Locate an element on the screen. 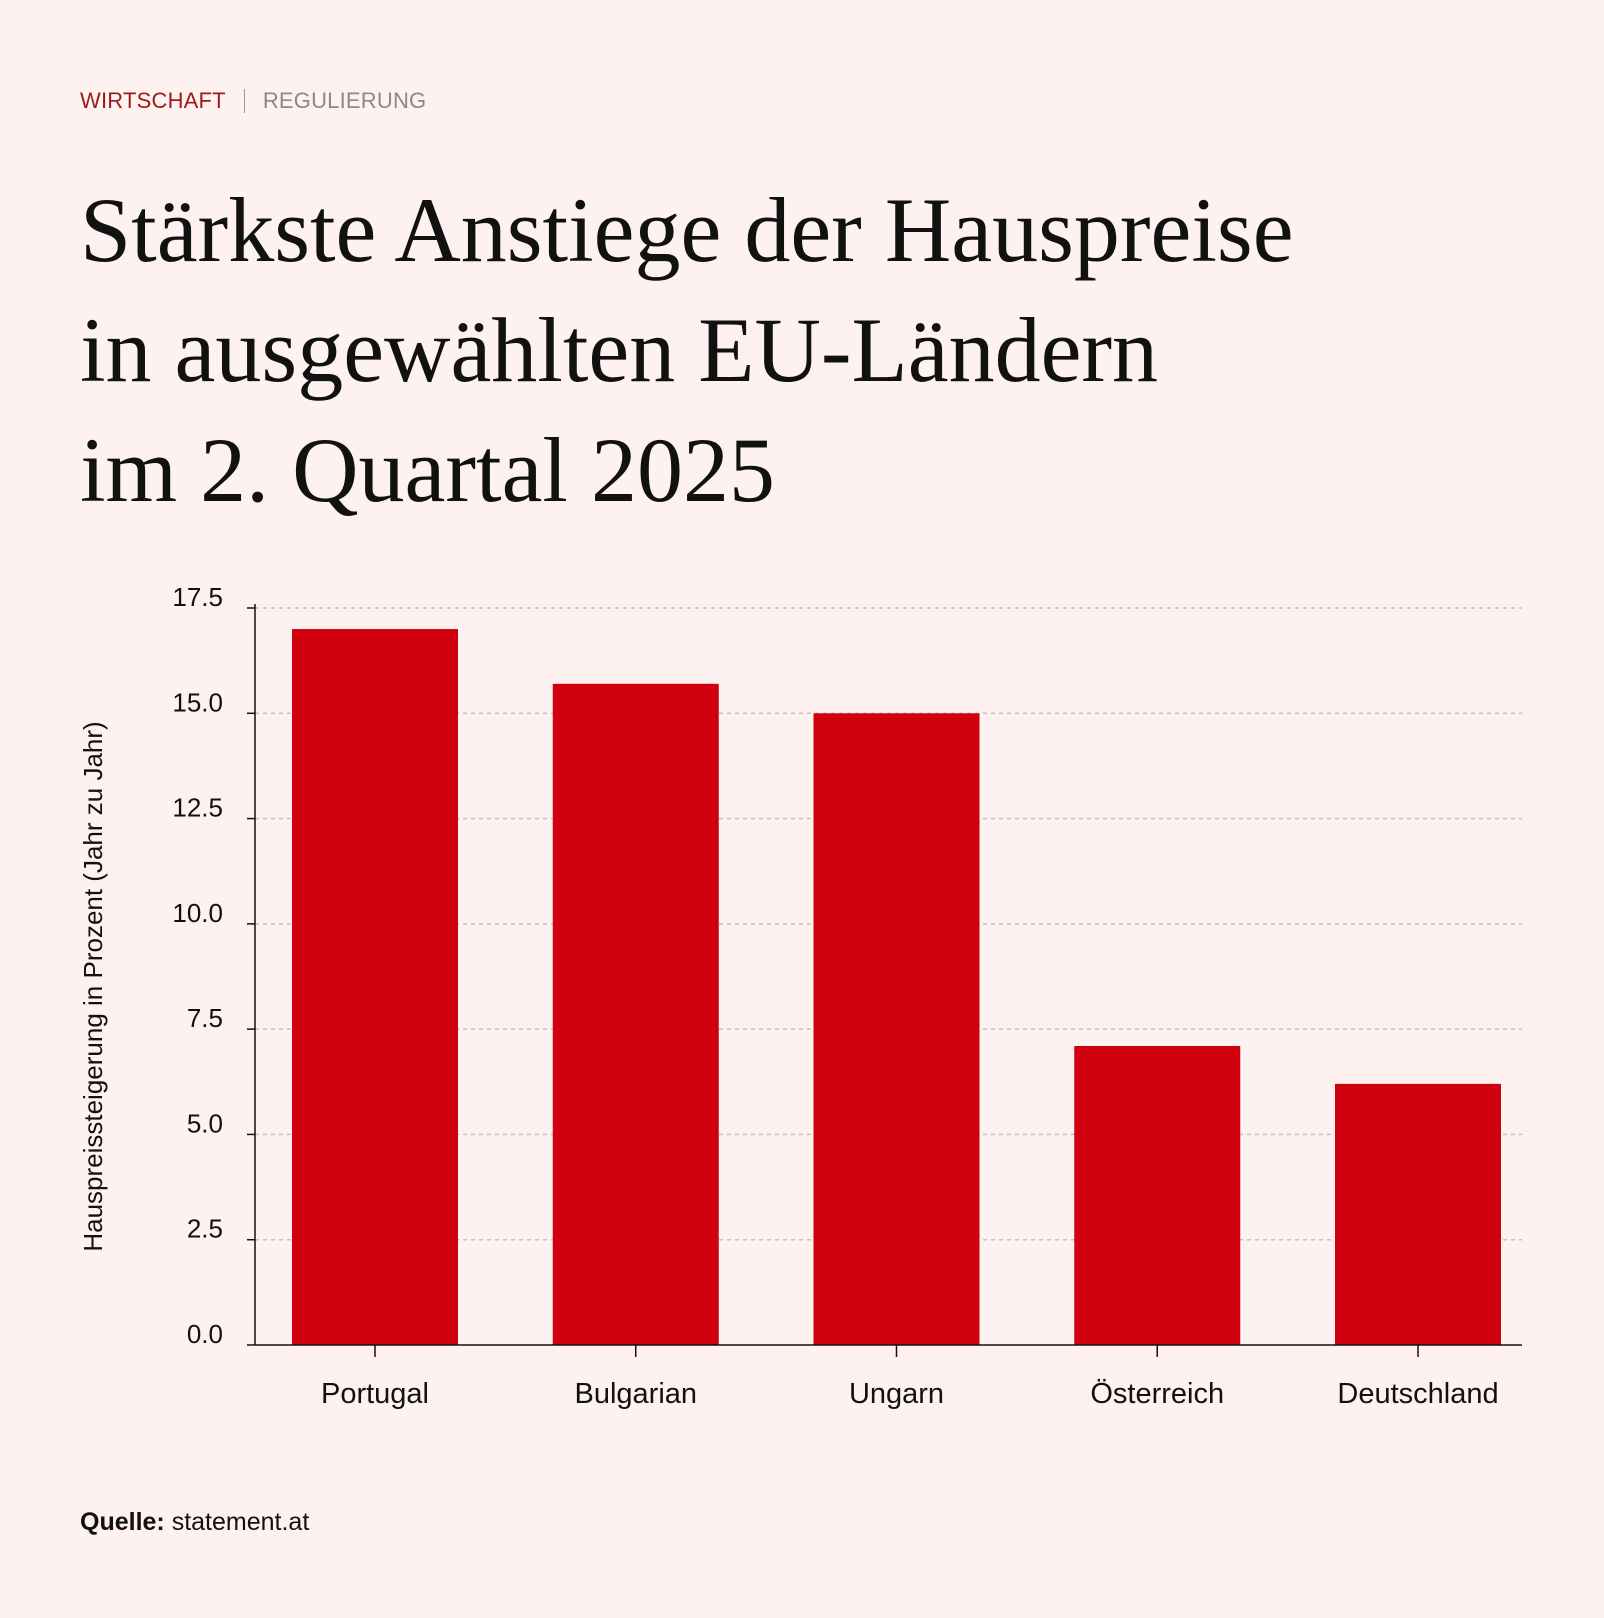 Image resolution: width=1604 pixels, height=1618 pixels. x-tick-label: Ungarn is located at coordinates (896, 1394).